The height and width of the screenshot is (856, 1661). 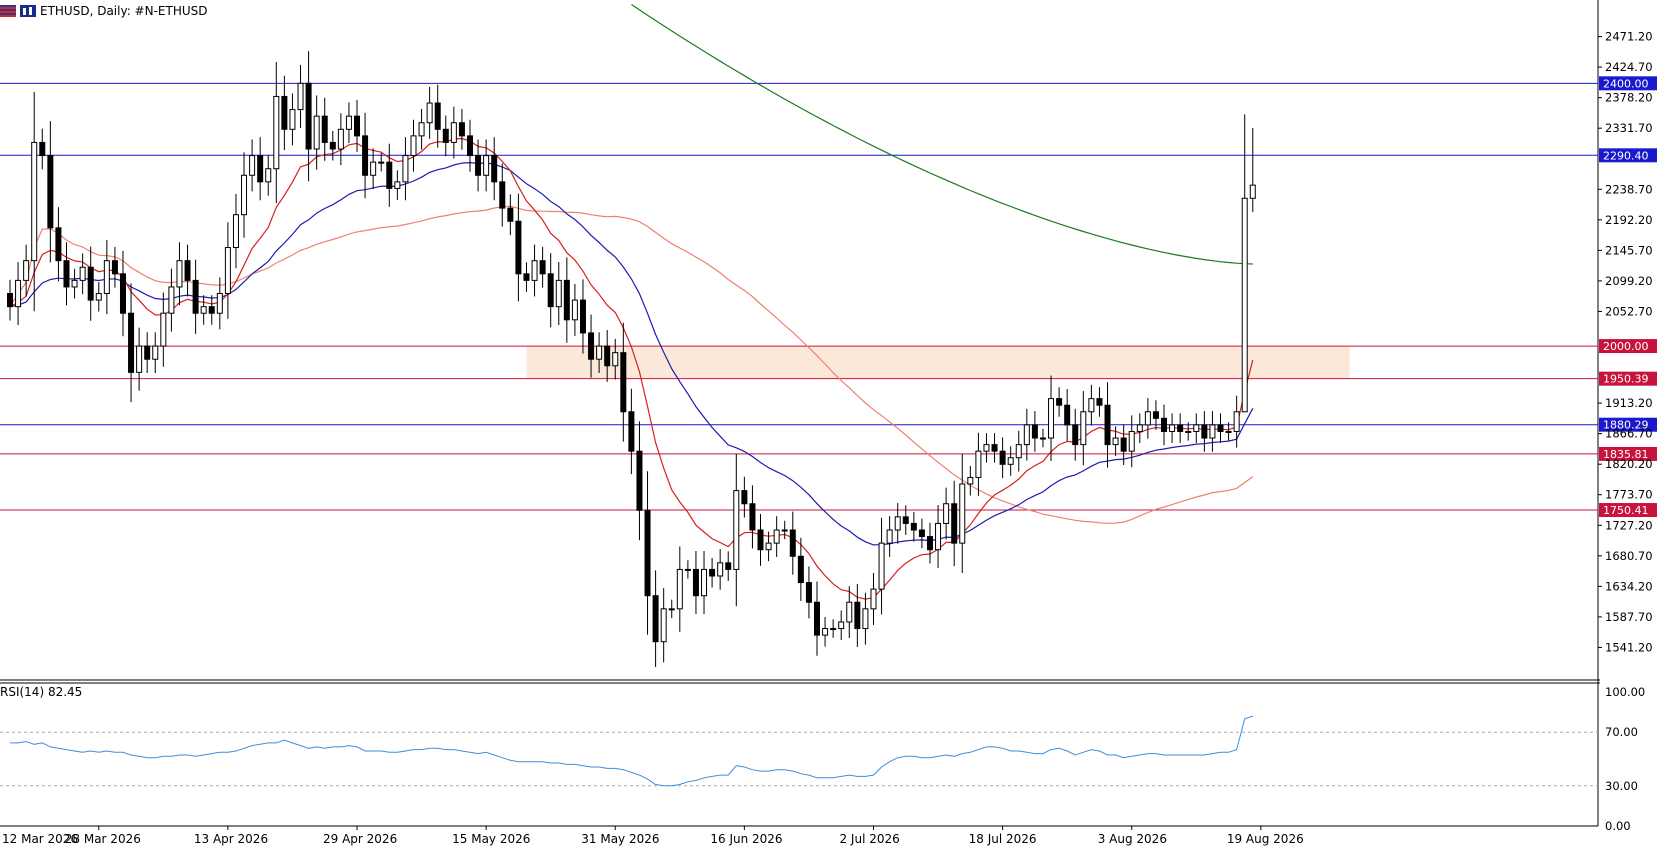 I want to click on chart-type-icon, so click(x=28, y=11).